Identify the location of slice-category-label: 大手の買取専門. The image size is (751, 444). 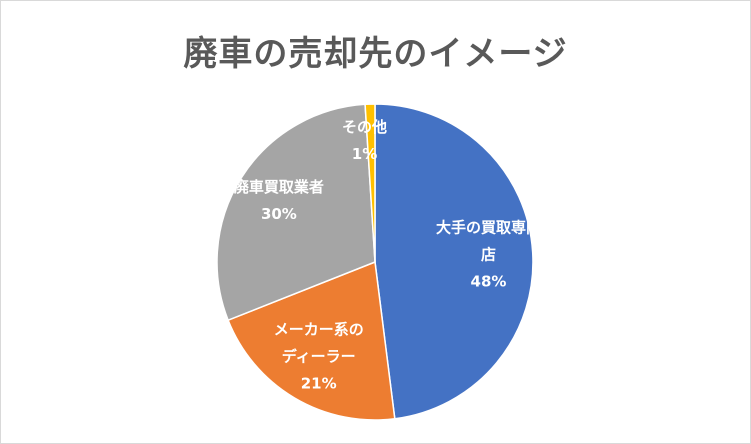
(488, 227).